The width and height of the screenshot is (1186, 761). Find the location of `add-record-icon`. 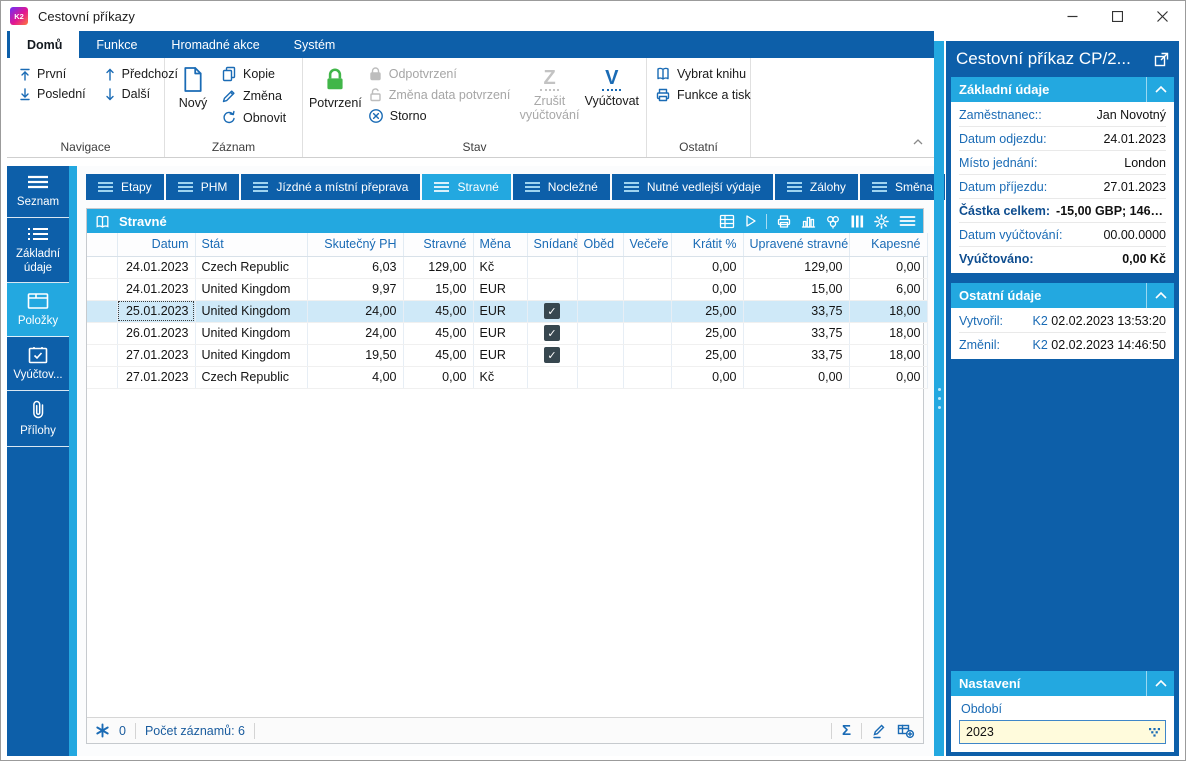

add-record-icon is located at coordinates (906, 731).